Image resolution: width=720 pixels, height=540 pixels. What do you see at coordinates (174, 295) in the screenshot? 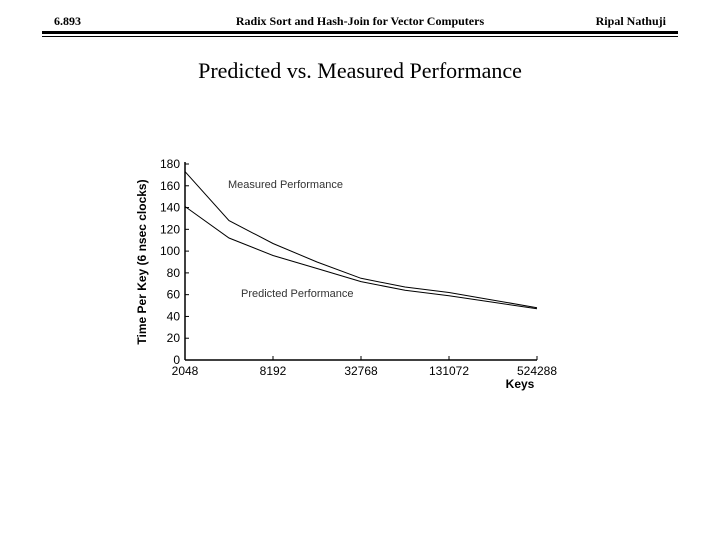
I see `y-tick-label-3: 60` at bounding box center [174, 295].